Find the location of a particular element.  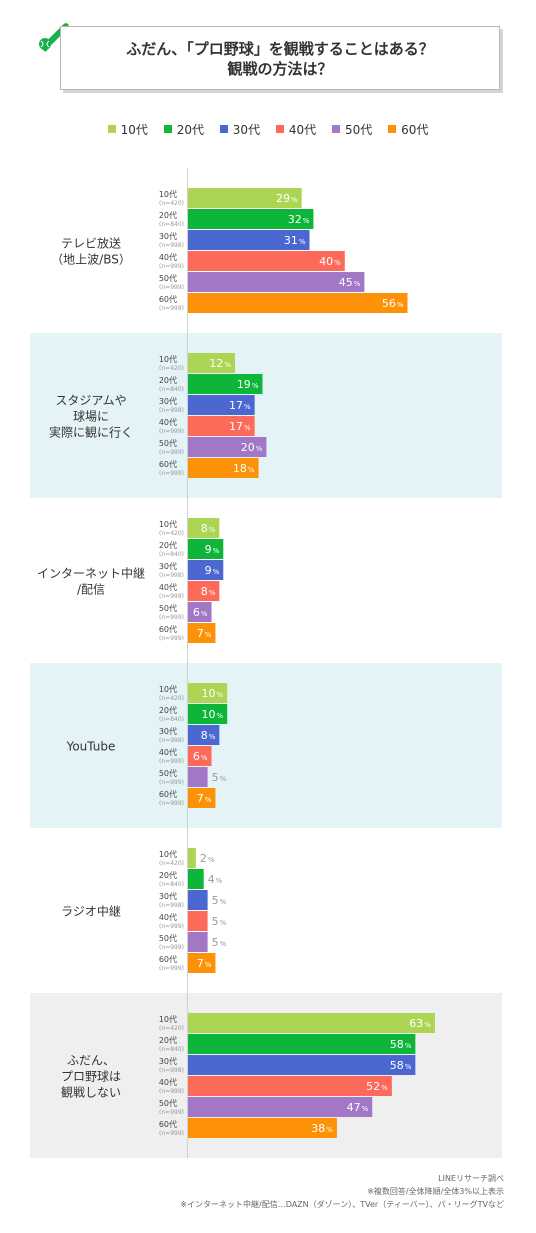

legend-item-60s: 60代 is located at coordinates (408, 129).